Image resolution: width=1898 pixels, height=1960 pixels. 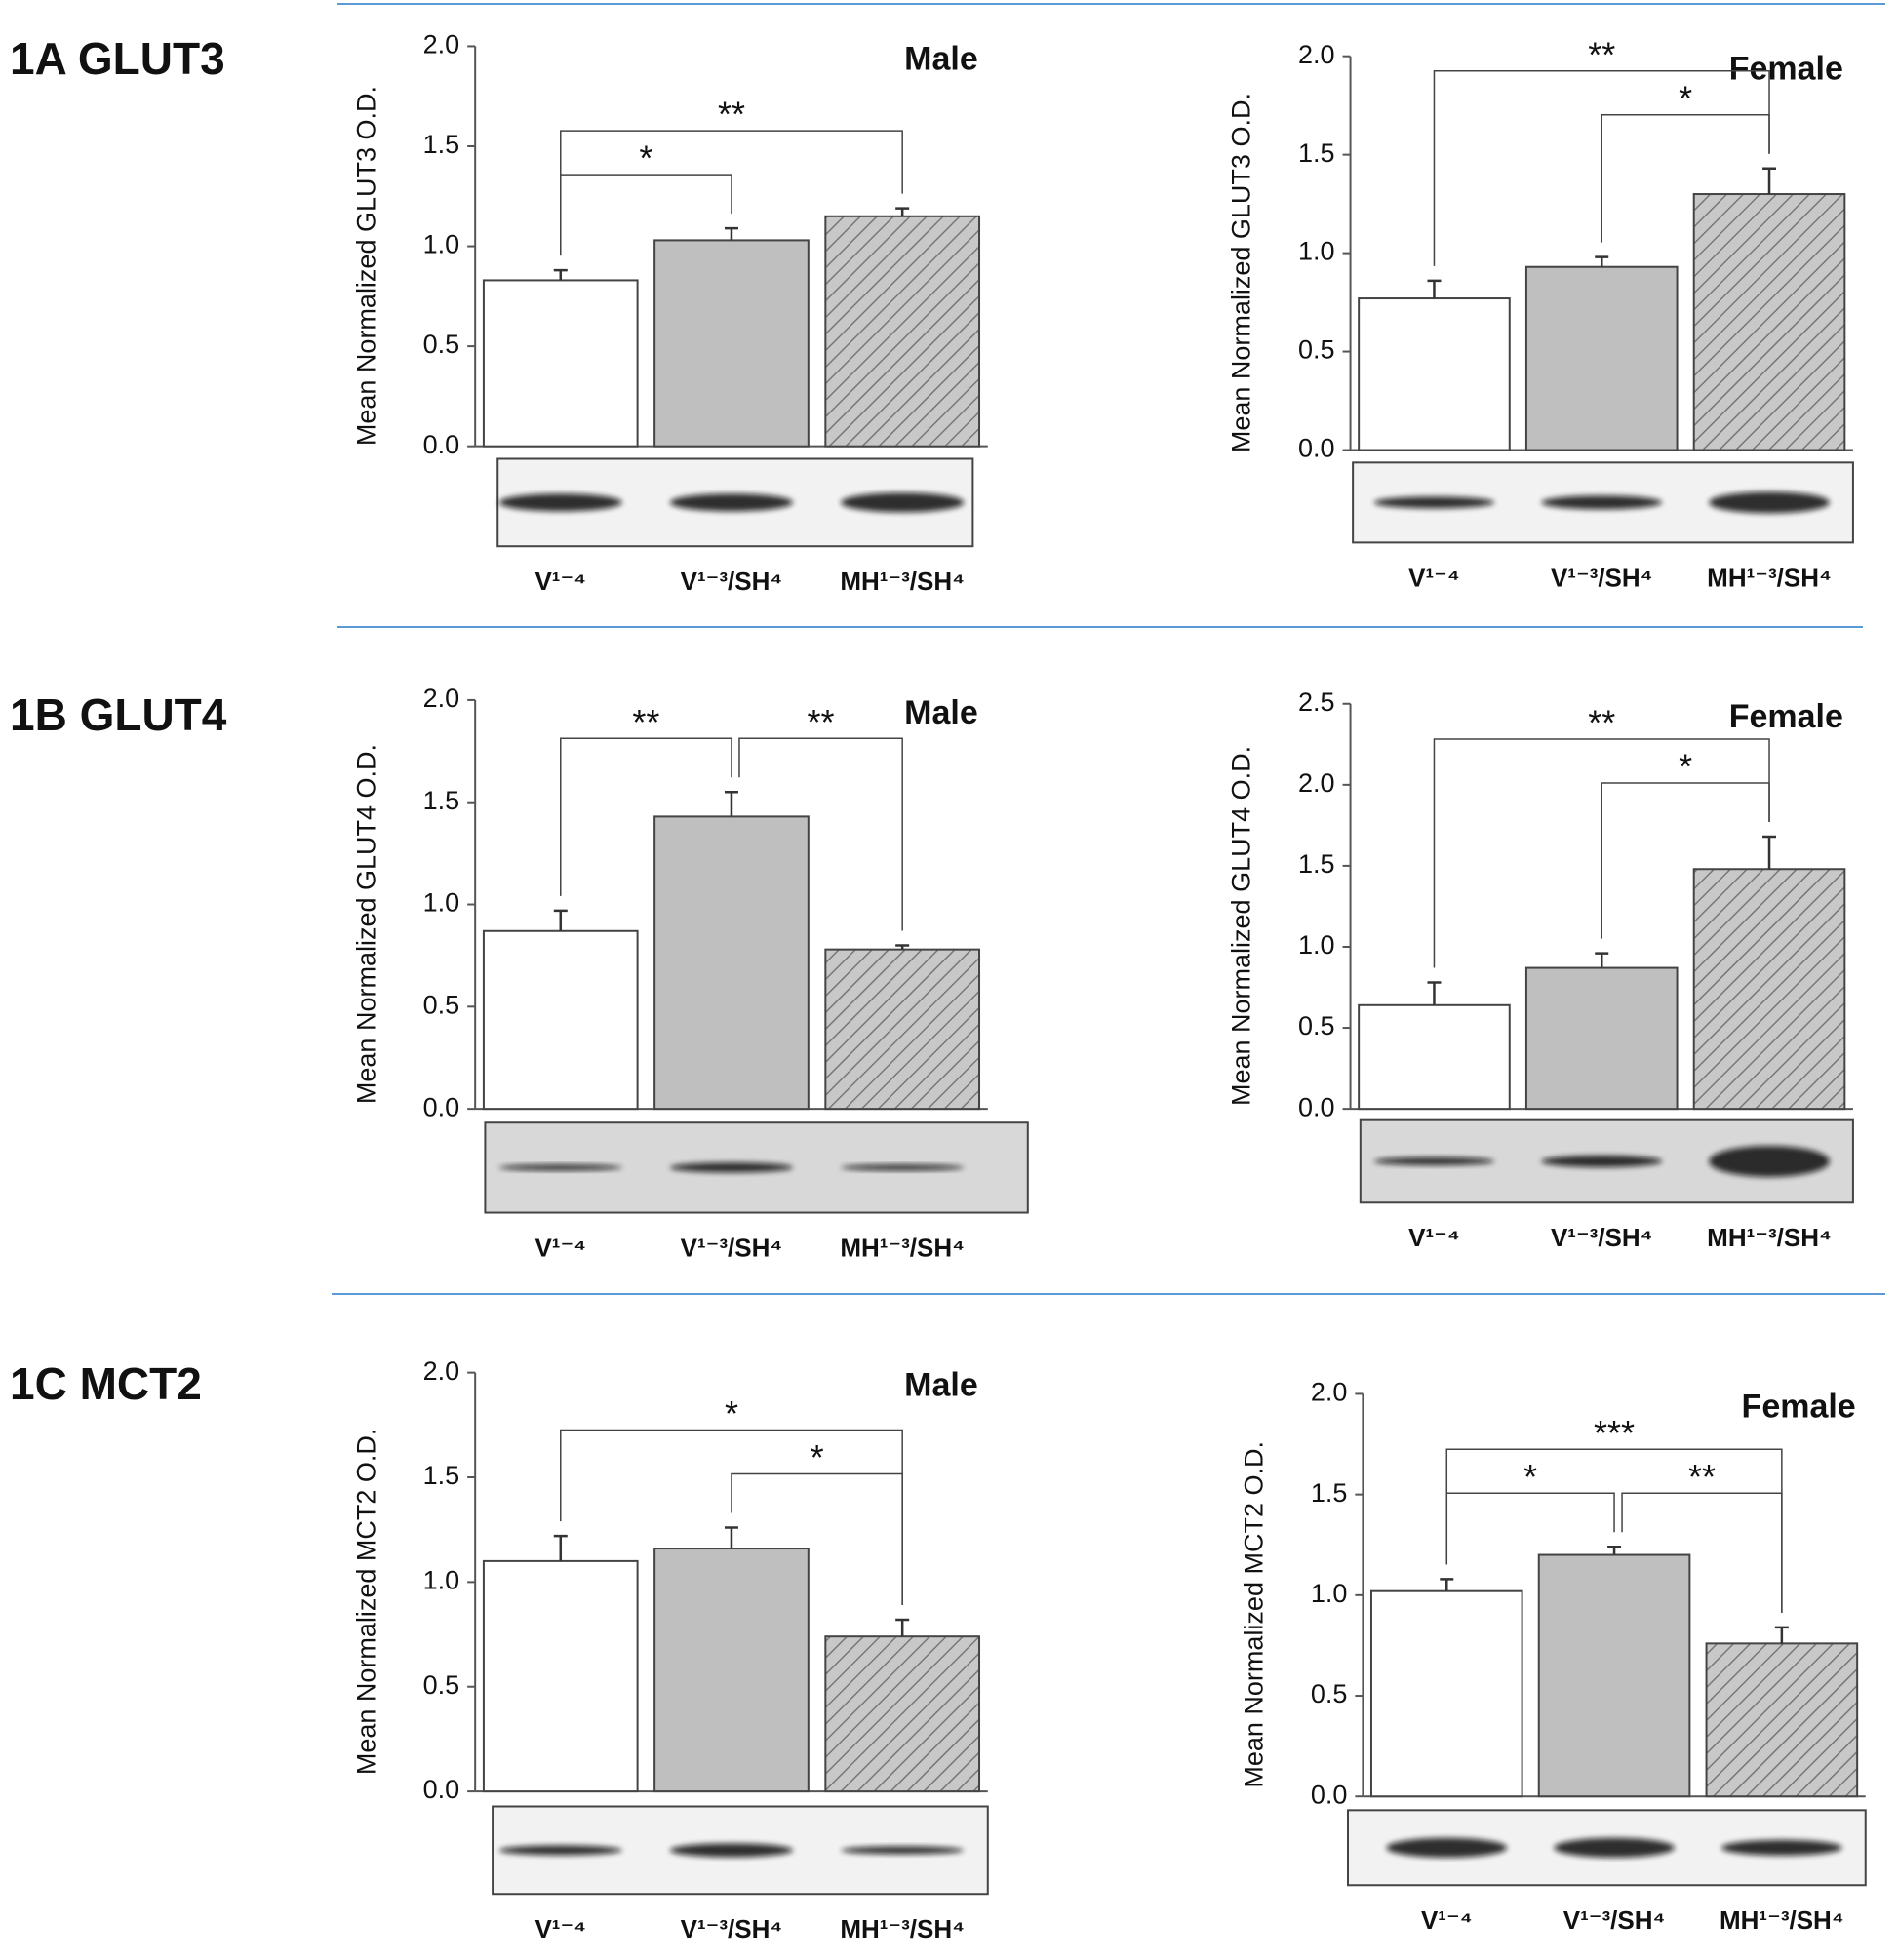 What do you see at coordinates (1786, 716) in the screenshot?
I see `chart-title: Female` at bounding box center [1786, 716].